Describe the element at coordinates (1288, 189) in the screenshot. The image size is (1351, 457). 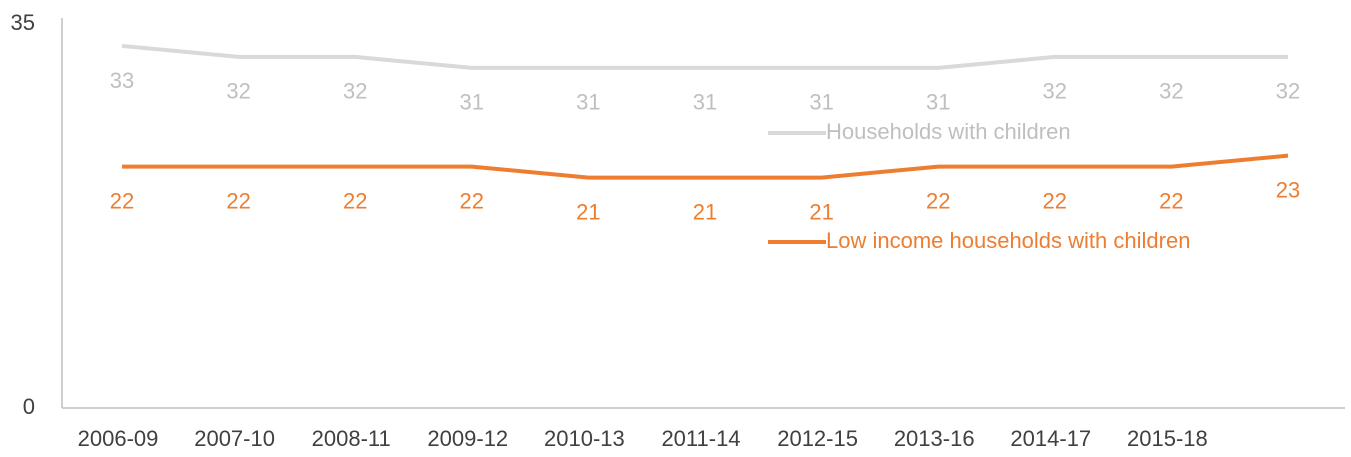
I see `data-label: 23` at that location.